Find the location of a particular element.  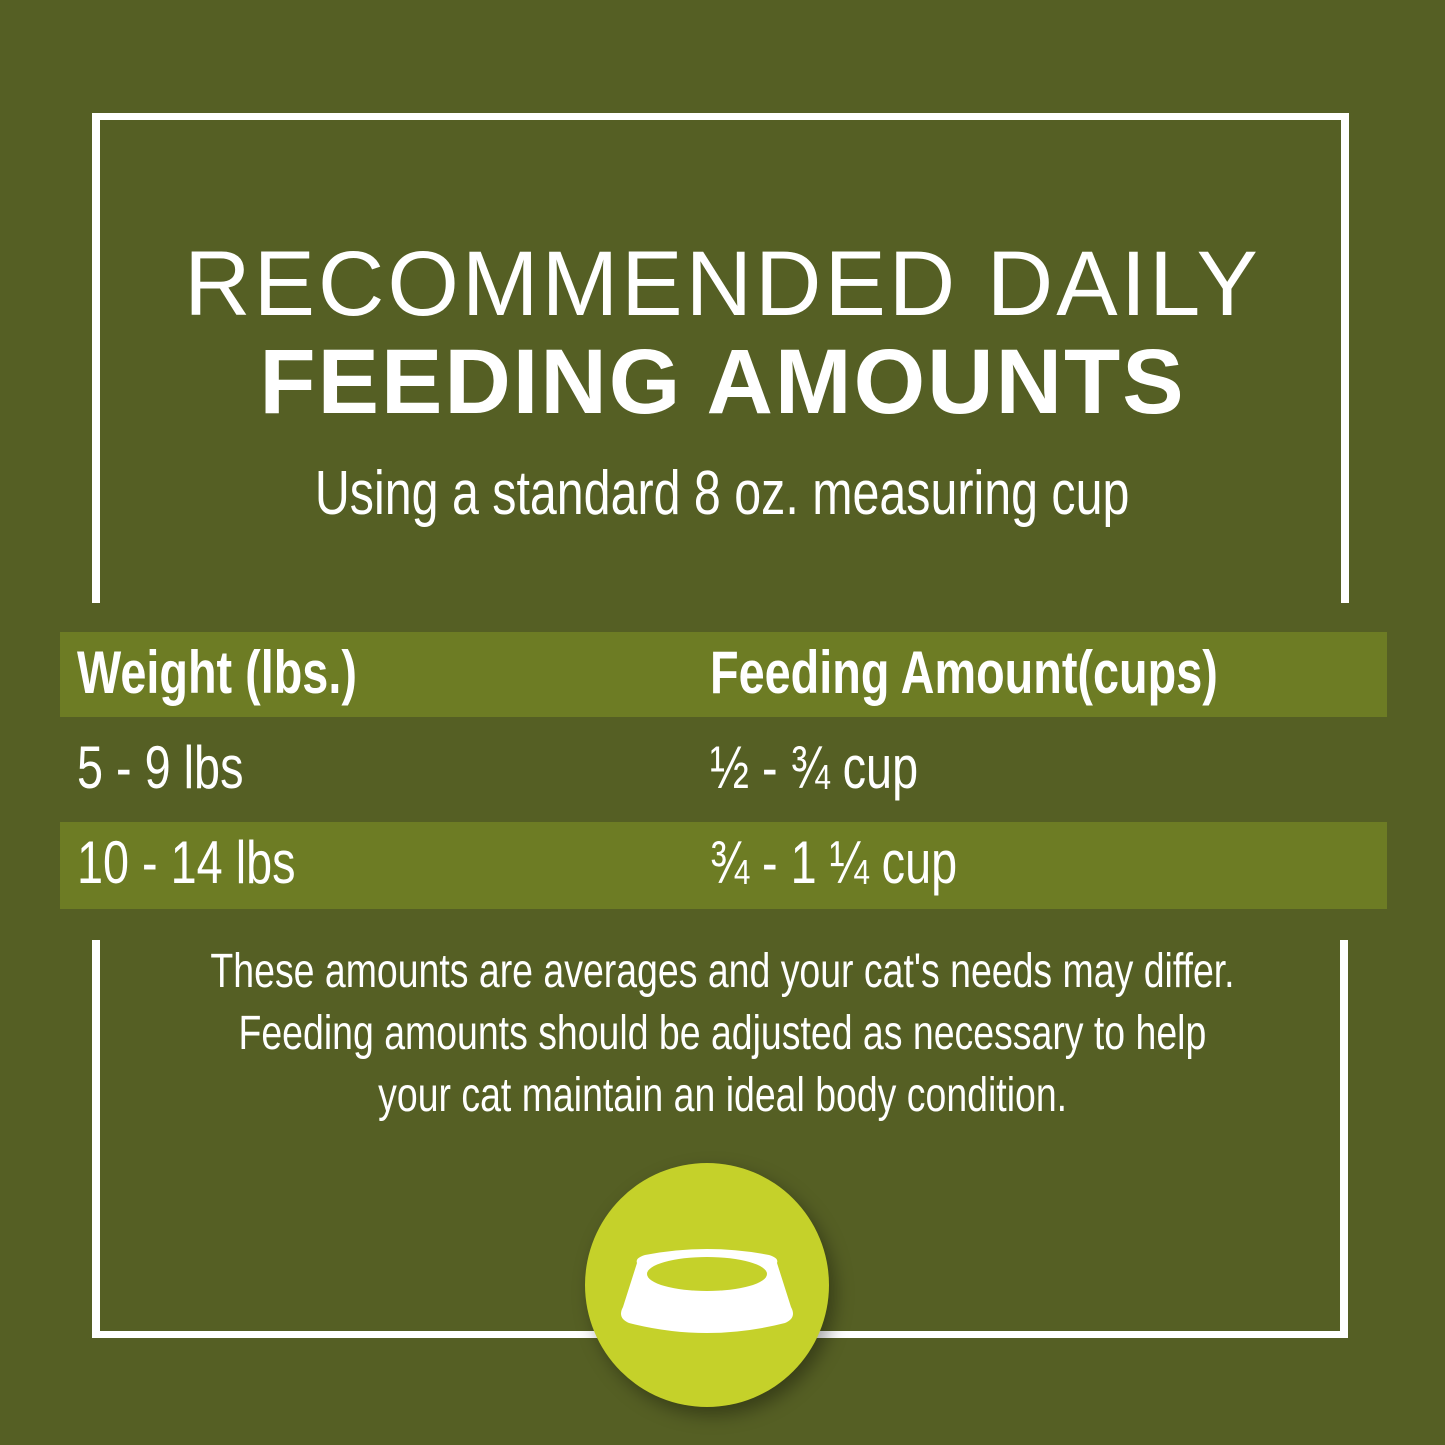

header-feeding-amount: Feeding Amount(cups) is located at coordinates (1035, 672).